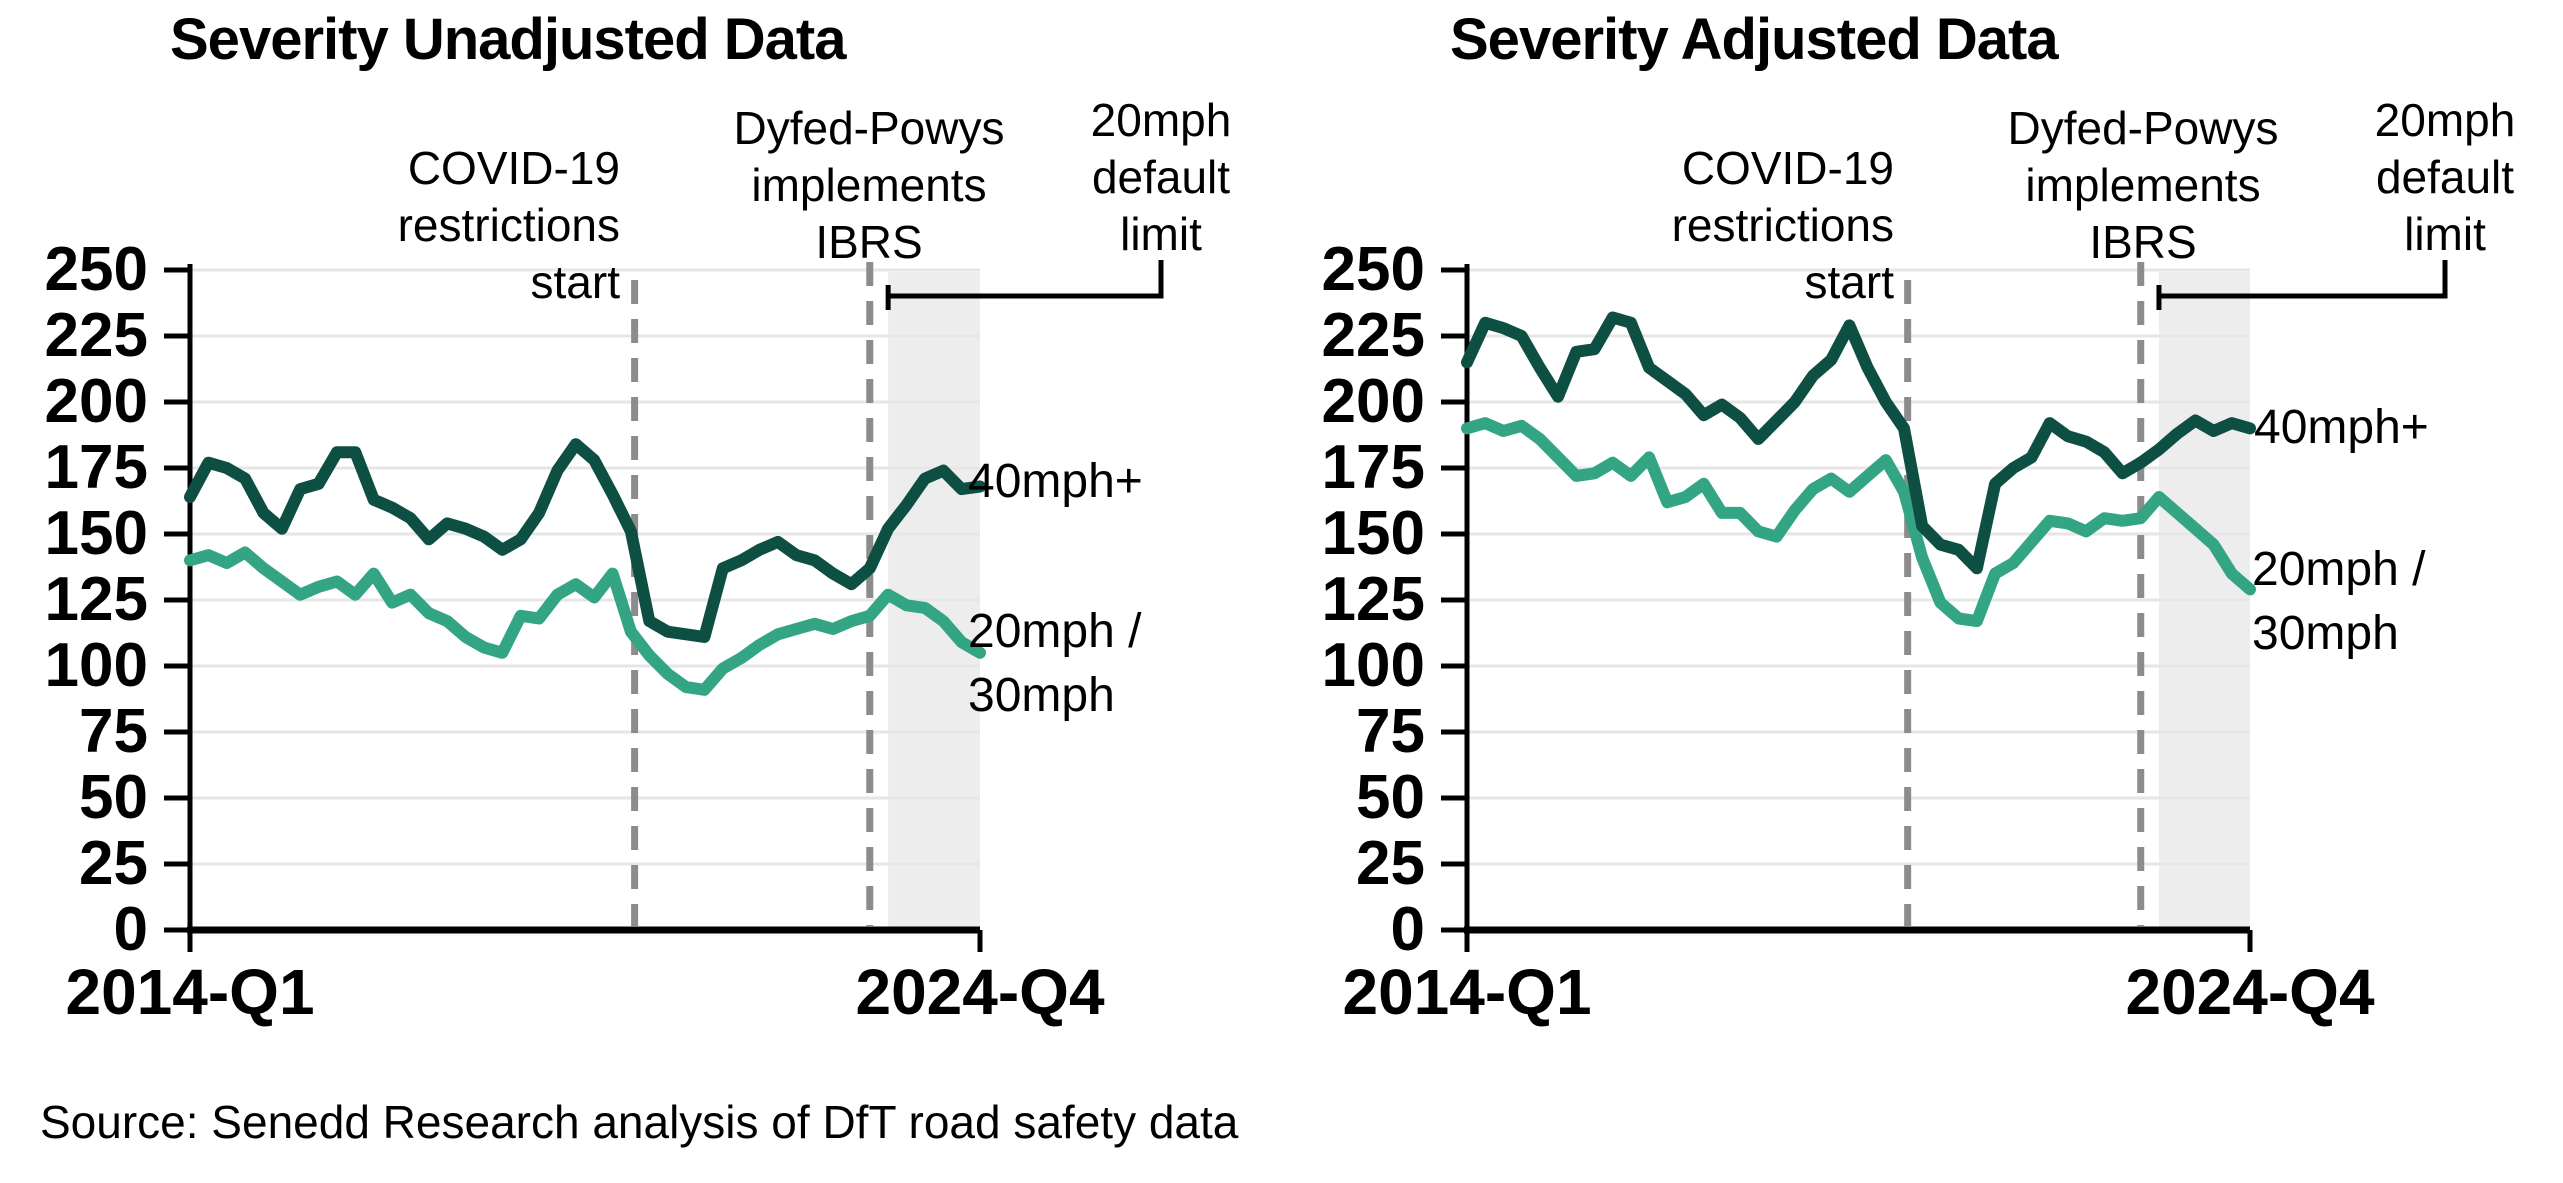 The image size is (2563, 1183). I want to click on series-label-40mph-left: 40mph+, so click(1055, 481).